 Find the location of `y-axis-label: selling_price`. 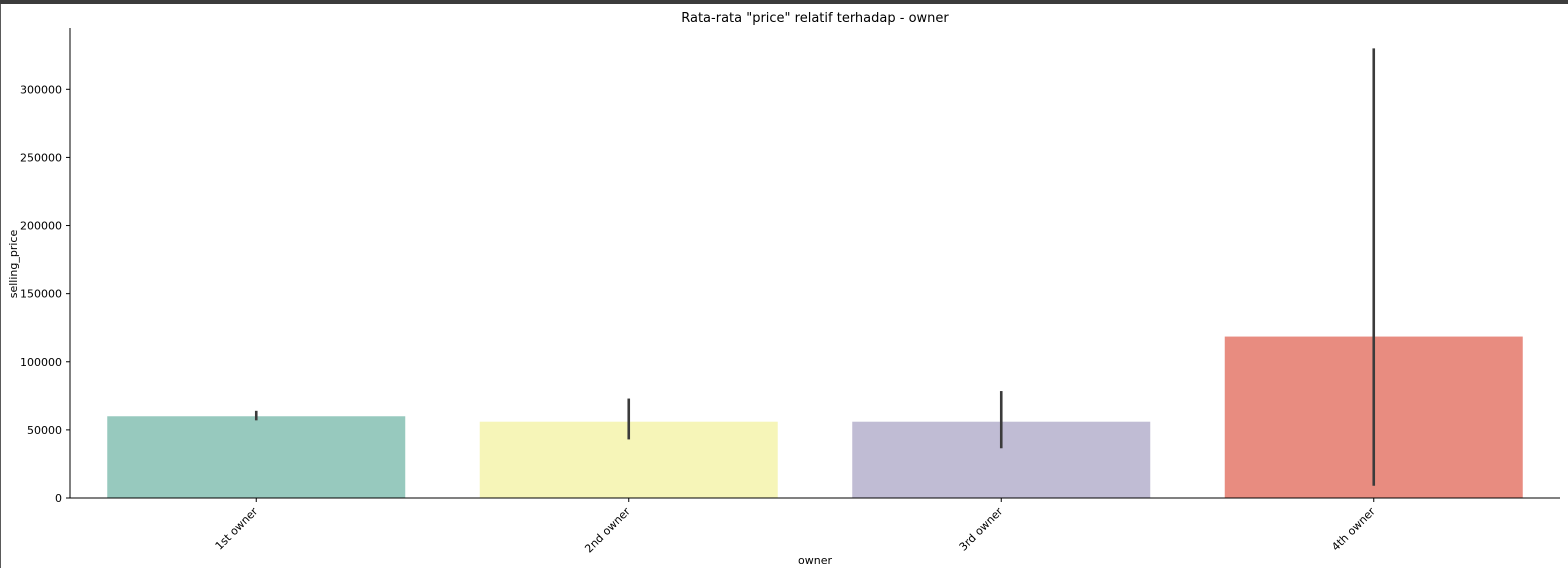

y-axis-label: selling_price is located at coordinates (13, 264).